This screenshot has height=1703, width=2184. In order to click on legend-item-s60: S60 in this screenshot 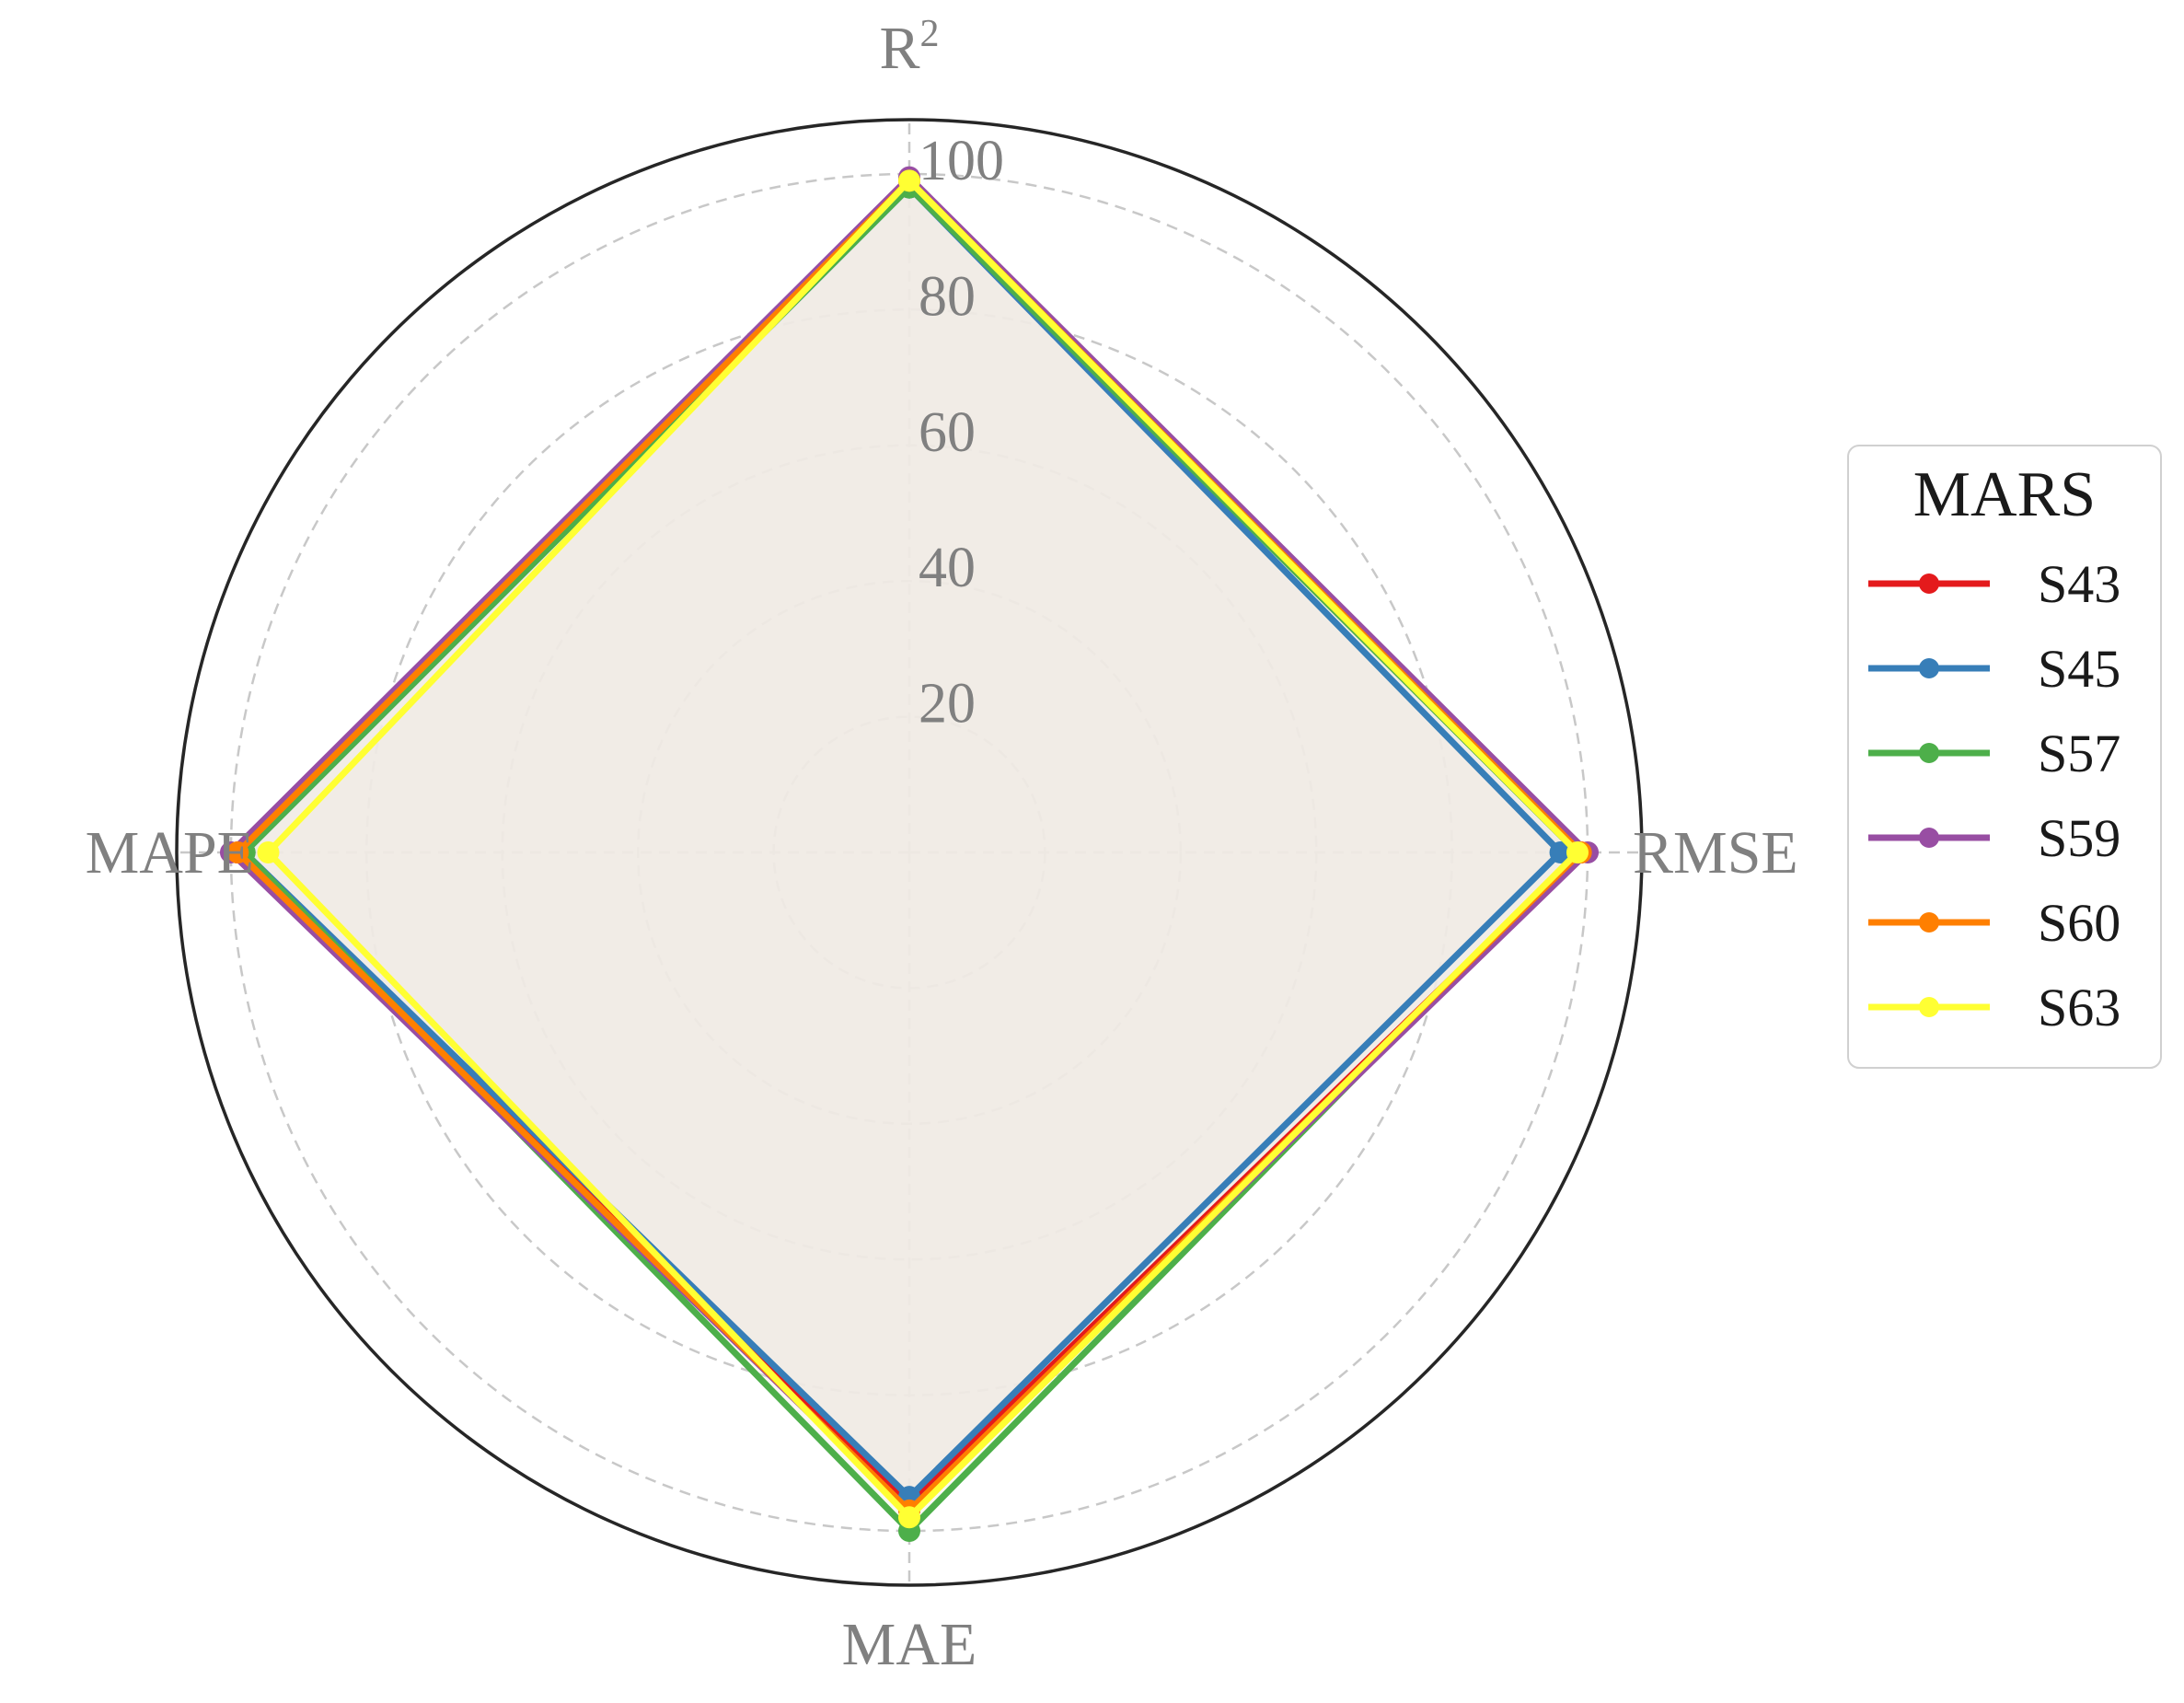, I will do `click(1994, 923)`.